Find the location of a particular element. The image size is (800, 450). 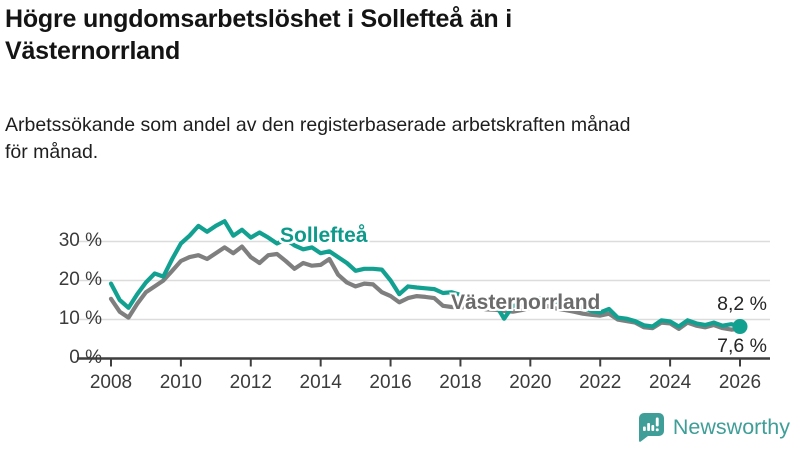

x-tick-label: 2018 is located at coordinates (460, 382).